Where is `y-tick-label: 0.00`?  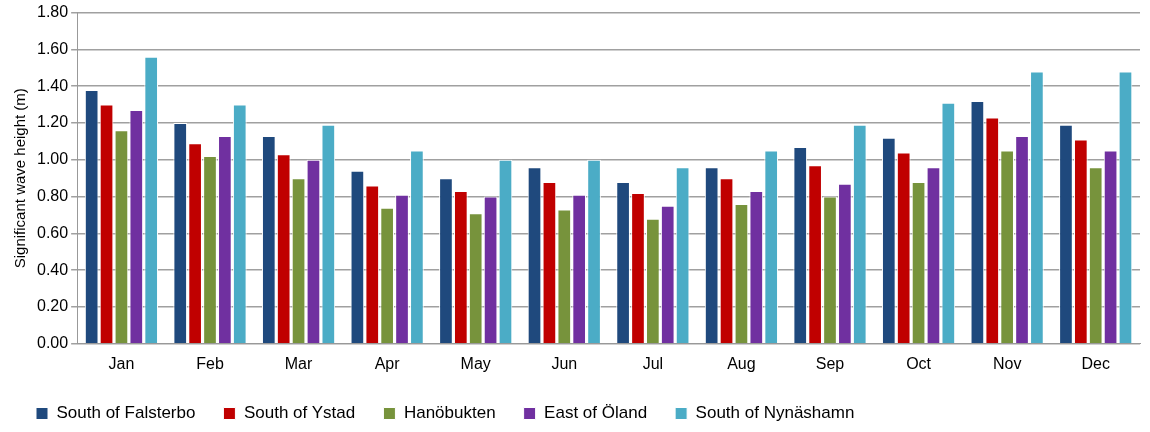 y-tick-label: 0.00 is located at coordinates (53, 343).